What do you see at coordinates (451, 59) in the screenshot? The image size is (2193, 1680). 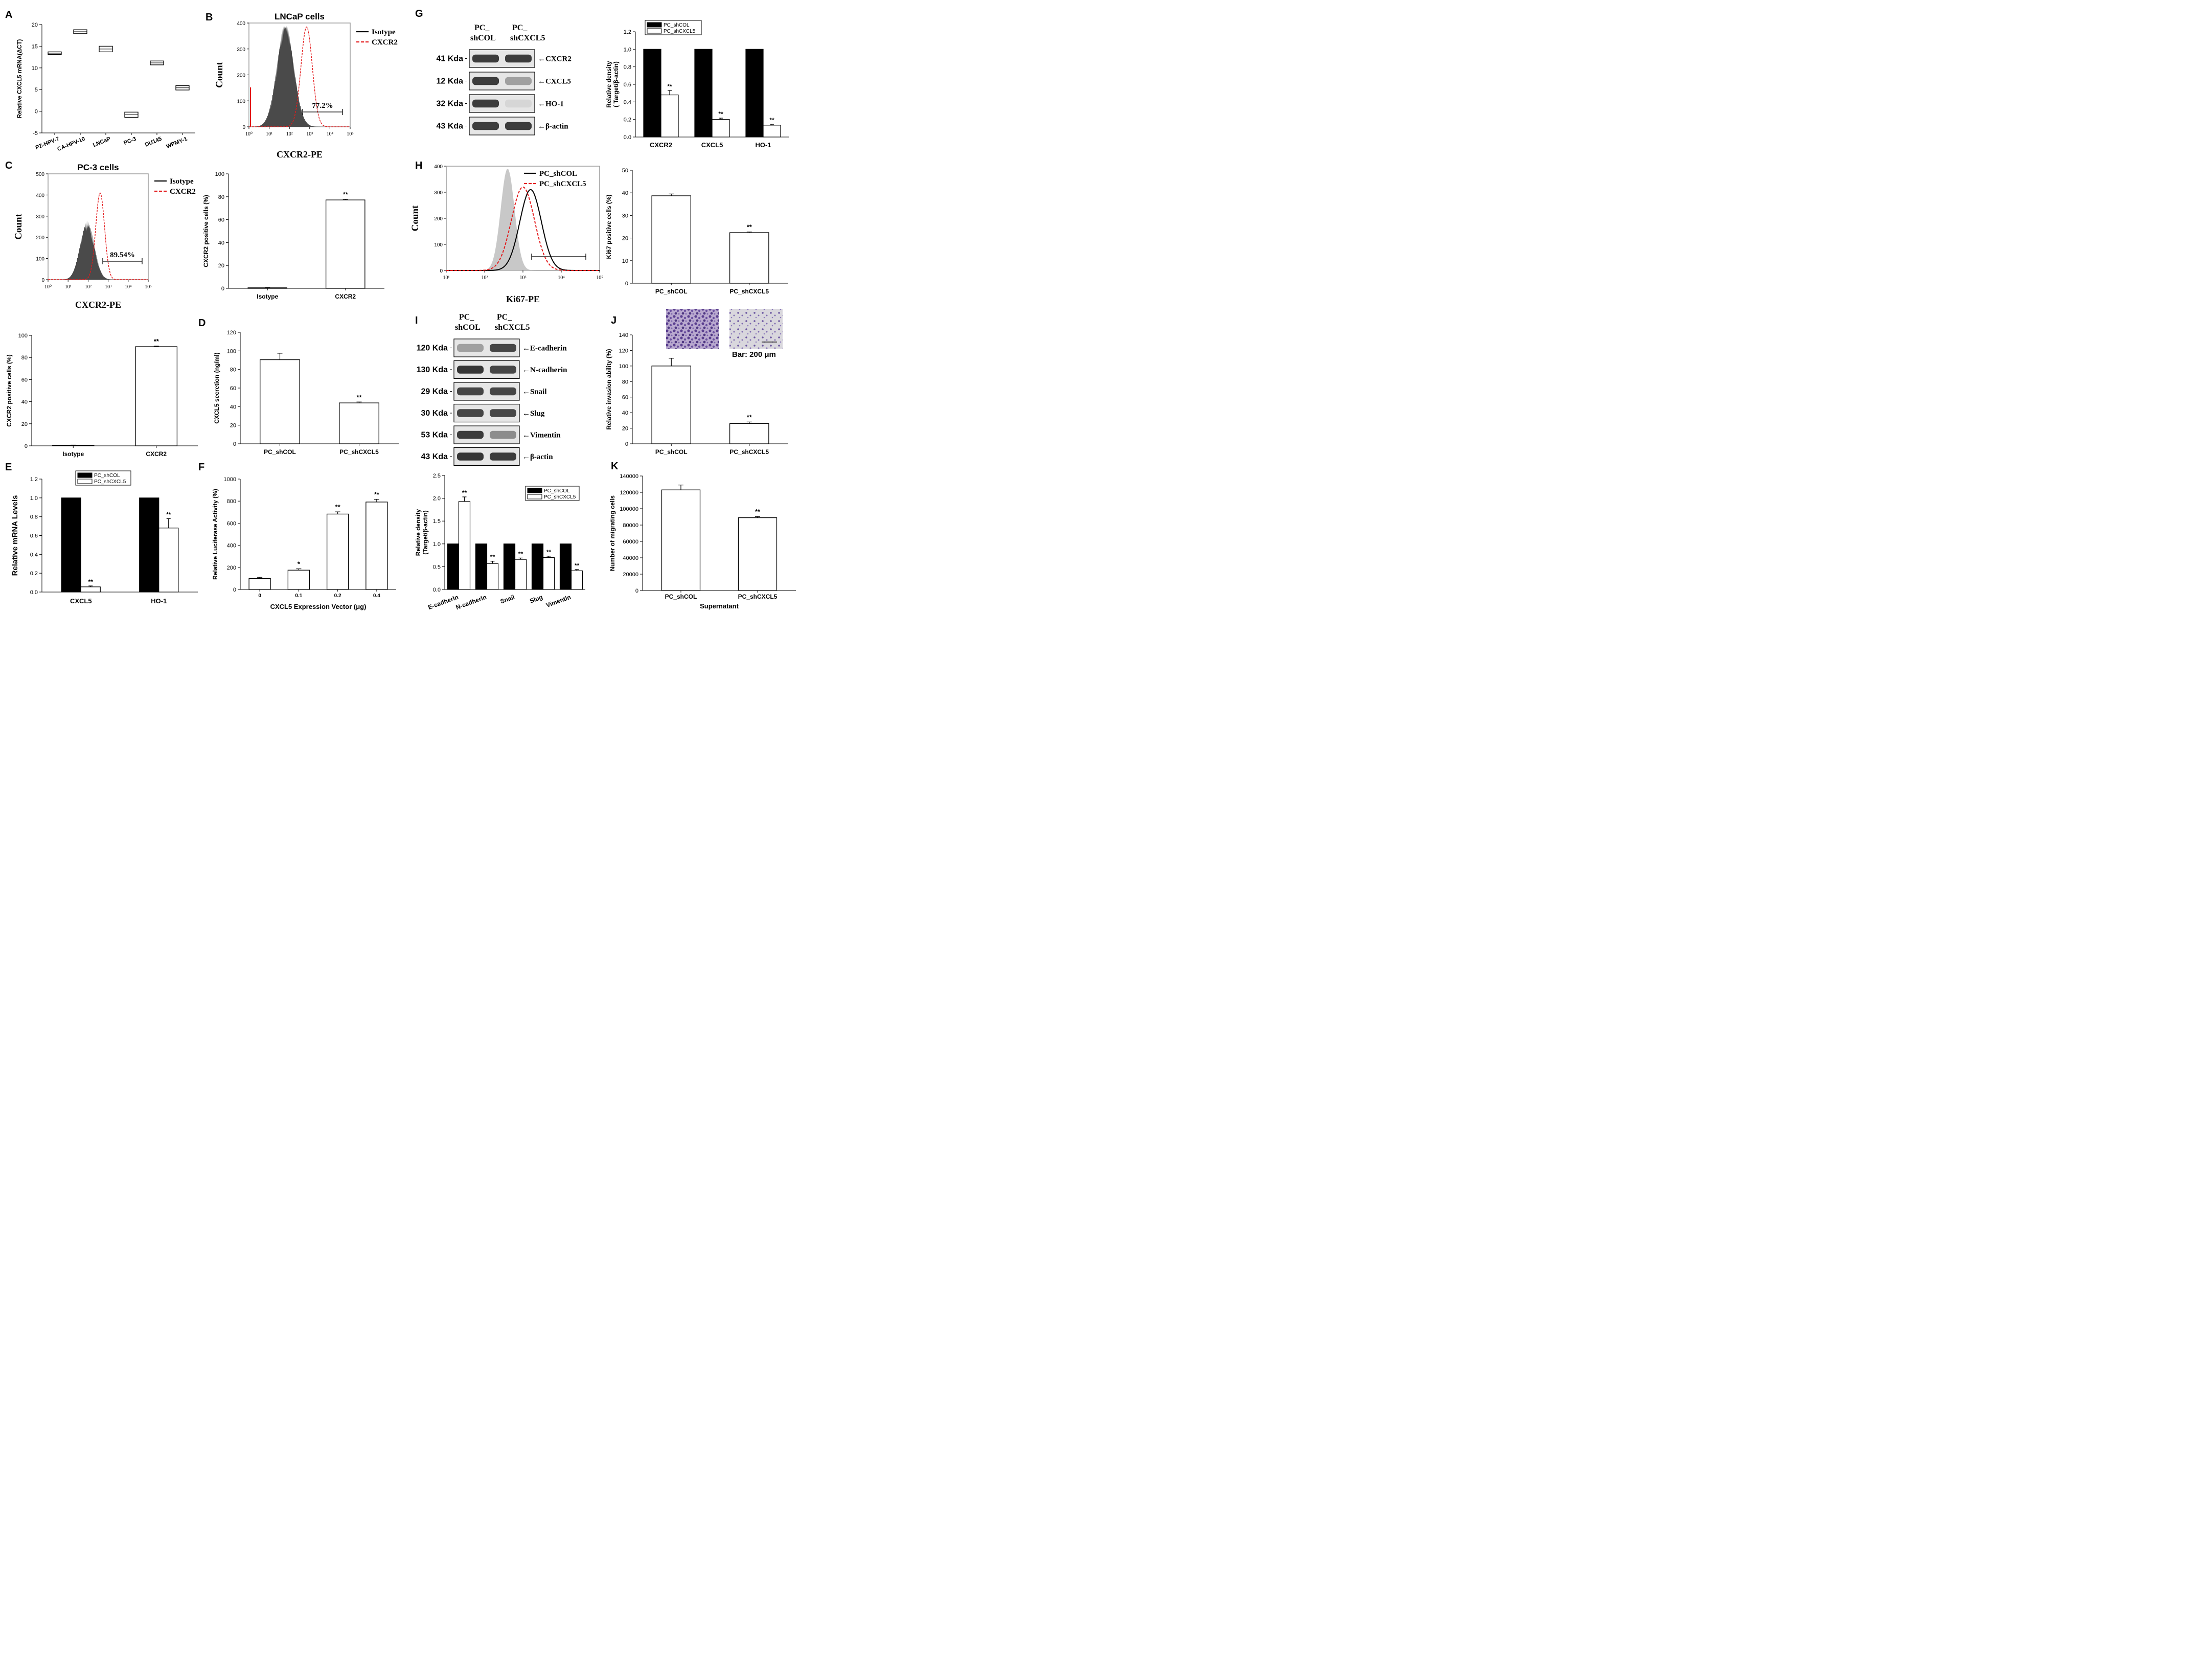 I see `kda-label: 41 Kda` at bounding box center [451, 59].